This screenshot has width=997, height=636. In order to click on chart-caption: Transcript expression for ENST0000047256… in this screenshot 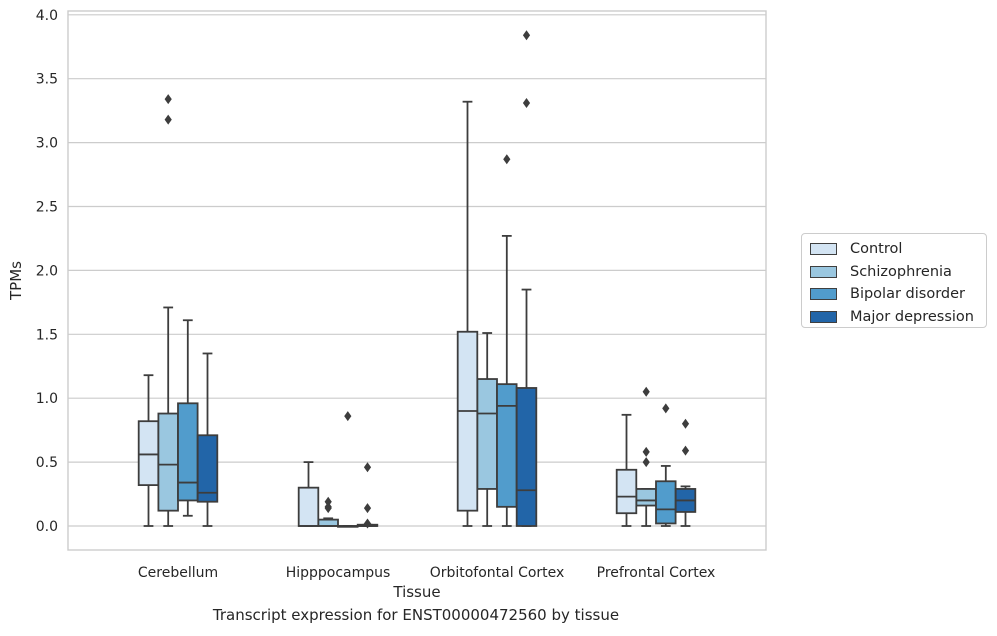, I will do `click(416, 615)`.